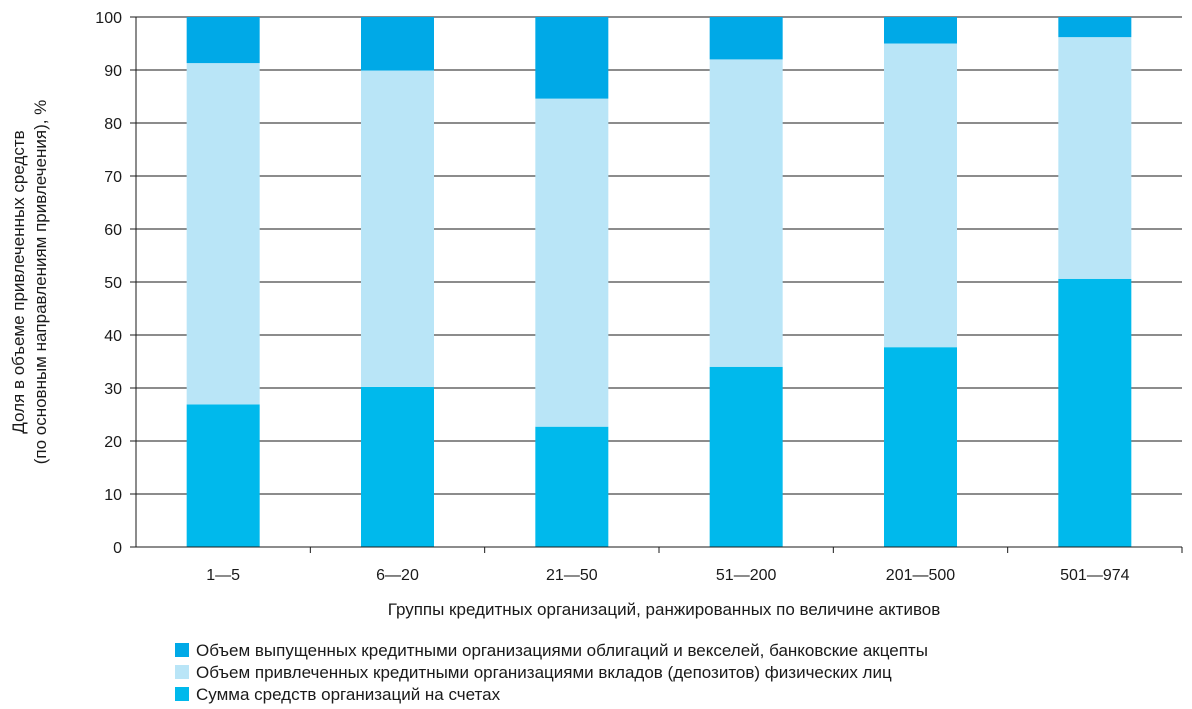 This screenshot has height=709, width=1192. I want to click on y-tick-label: 90, so click(113, 71).